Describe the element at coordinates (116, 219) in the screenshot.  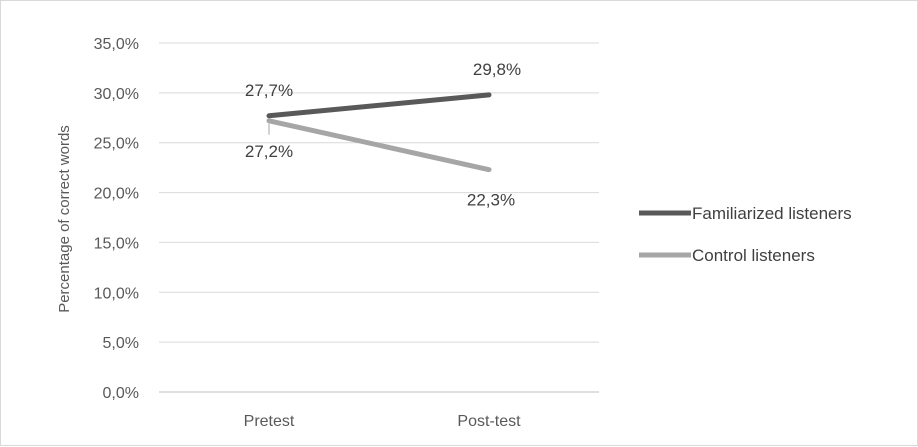
I see `y-axis-tick-labels: 0,0% 5,0% 10,0% 15,0% 20,0% 25,0% 30,0% 35,0%` at that location.